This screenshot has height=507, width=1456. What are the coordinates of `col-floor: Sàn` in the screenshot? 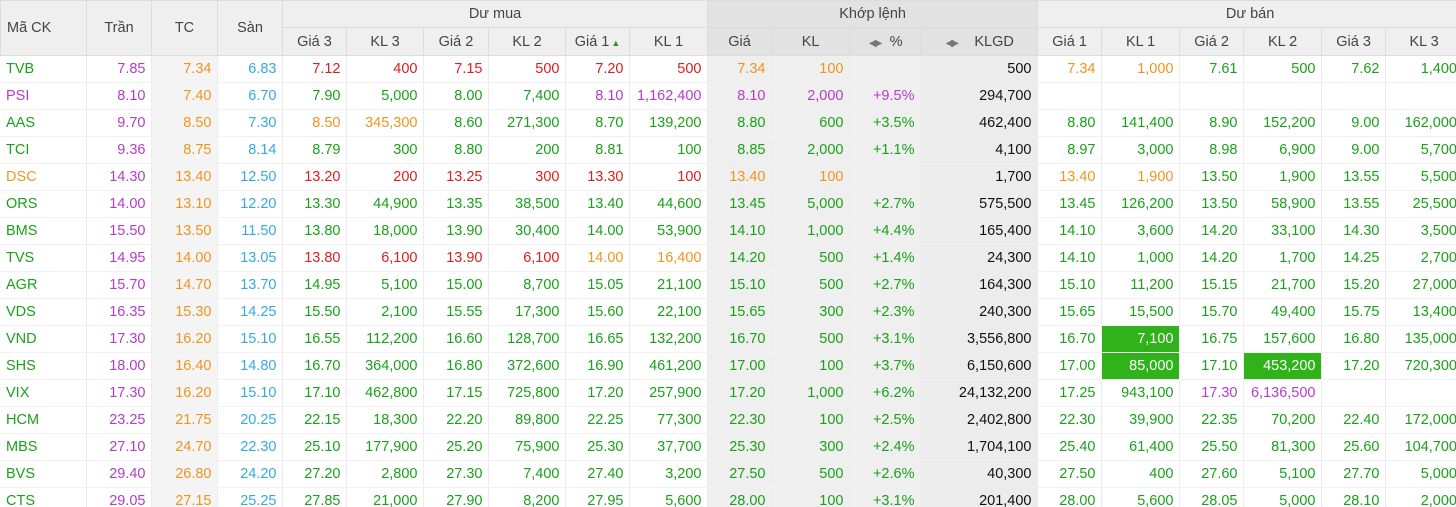 It's located at (250, 28).